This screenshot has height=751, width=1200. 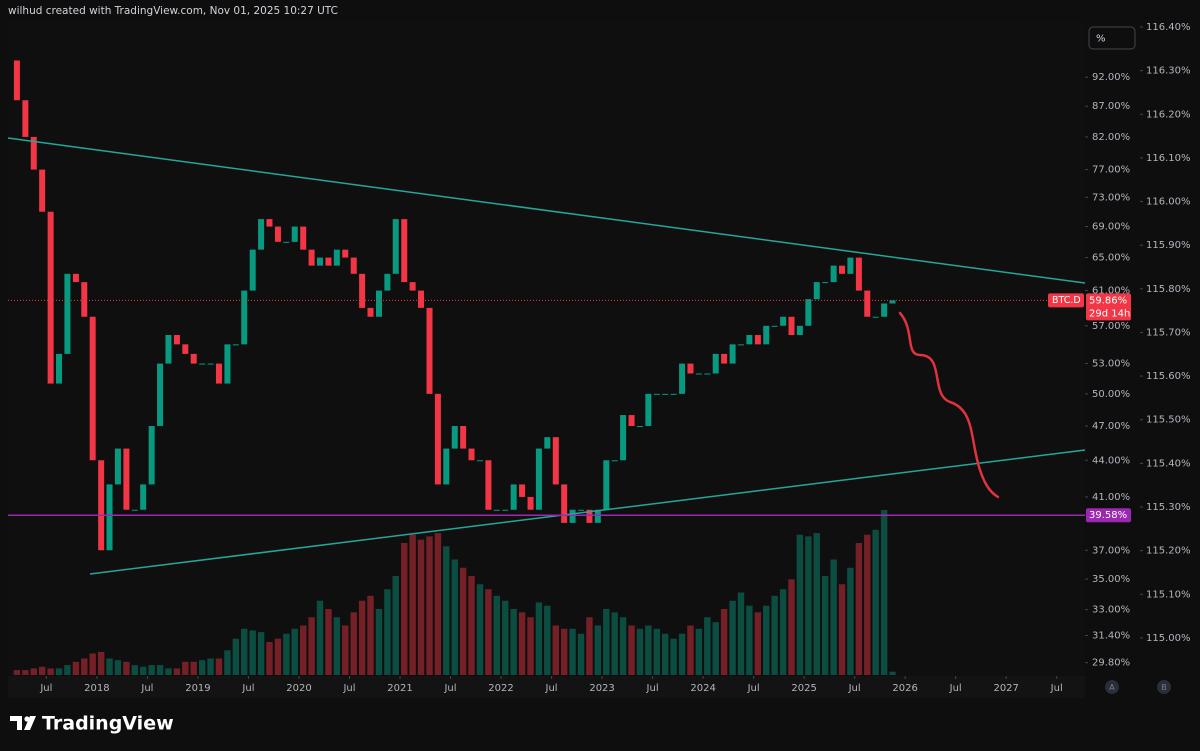 I want to click on x-tick-label: 2023, so click(x=601, y=688).